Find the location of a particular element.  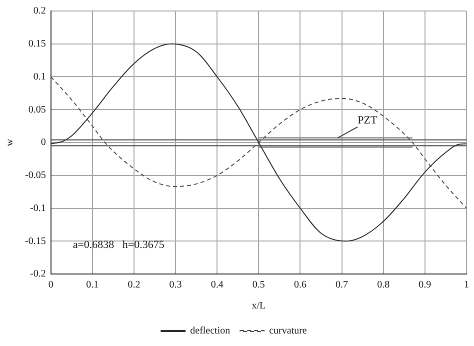

x-tick-label: 0.4 is located at coordinates (217, 285).